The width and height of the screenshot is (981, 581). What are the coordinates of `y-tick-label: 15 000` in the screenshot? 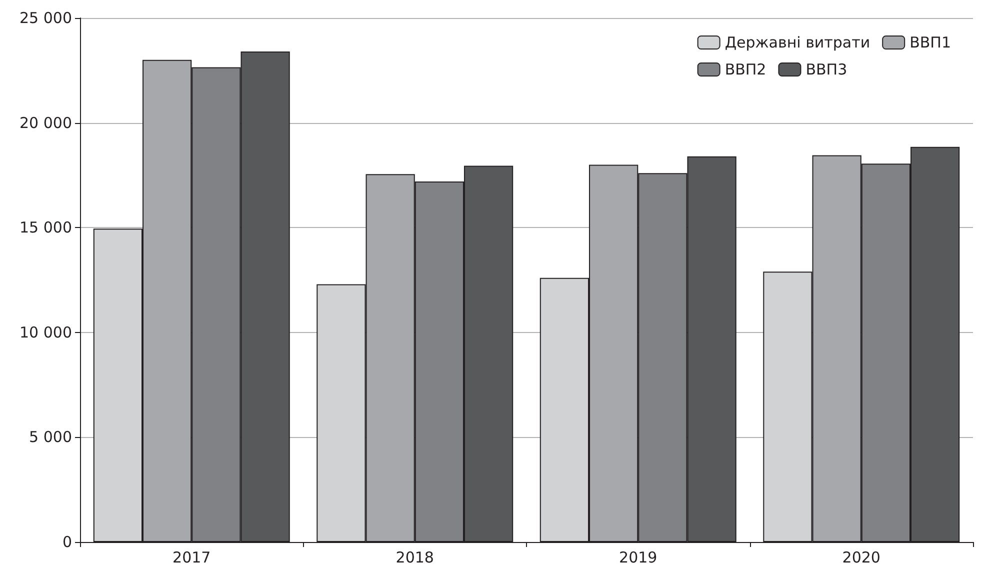 It's located at (46, 227).